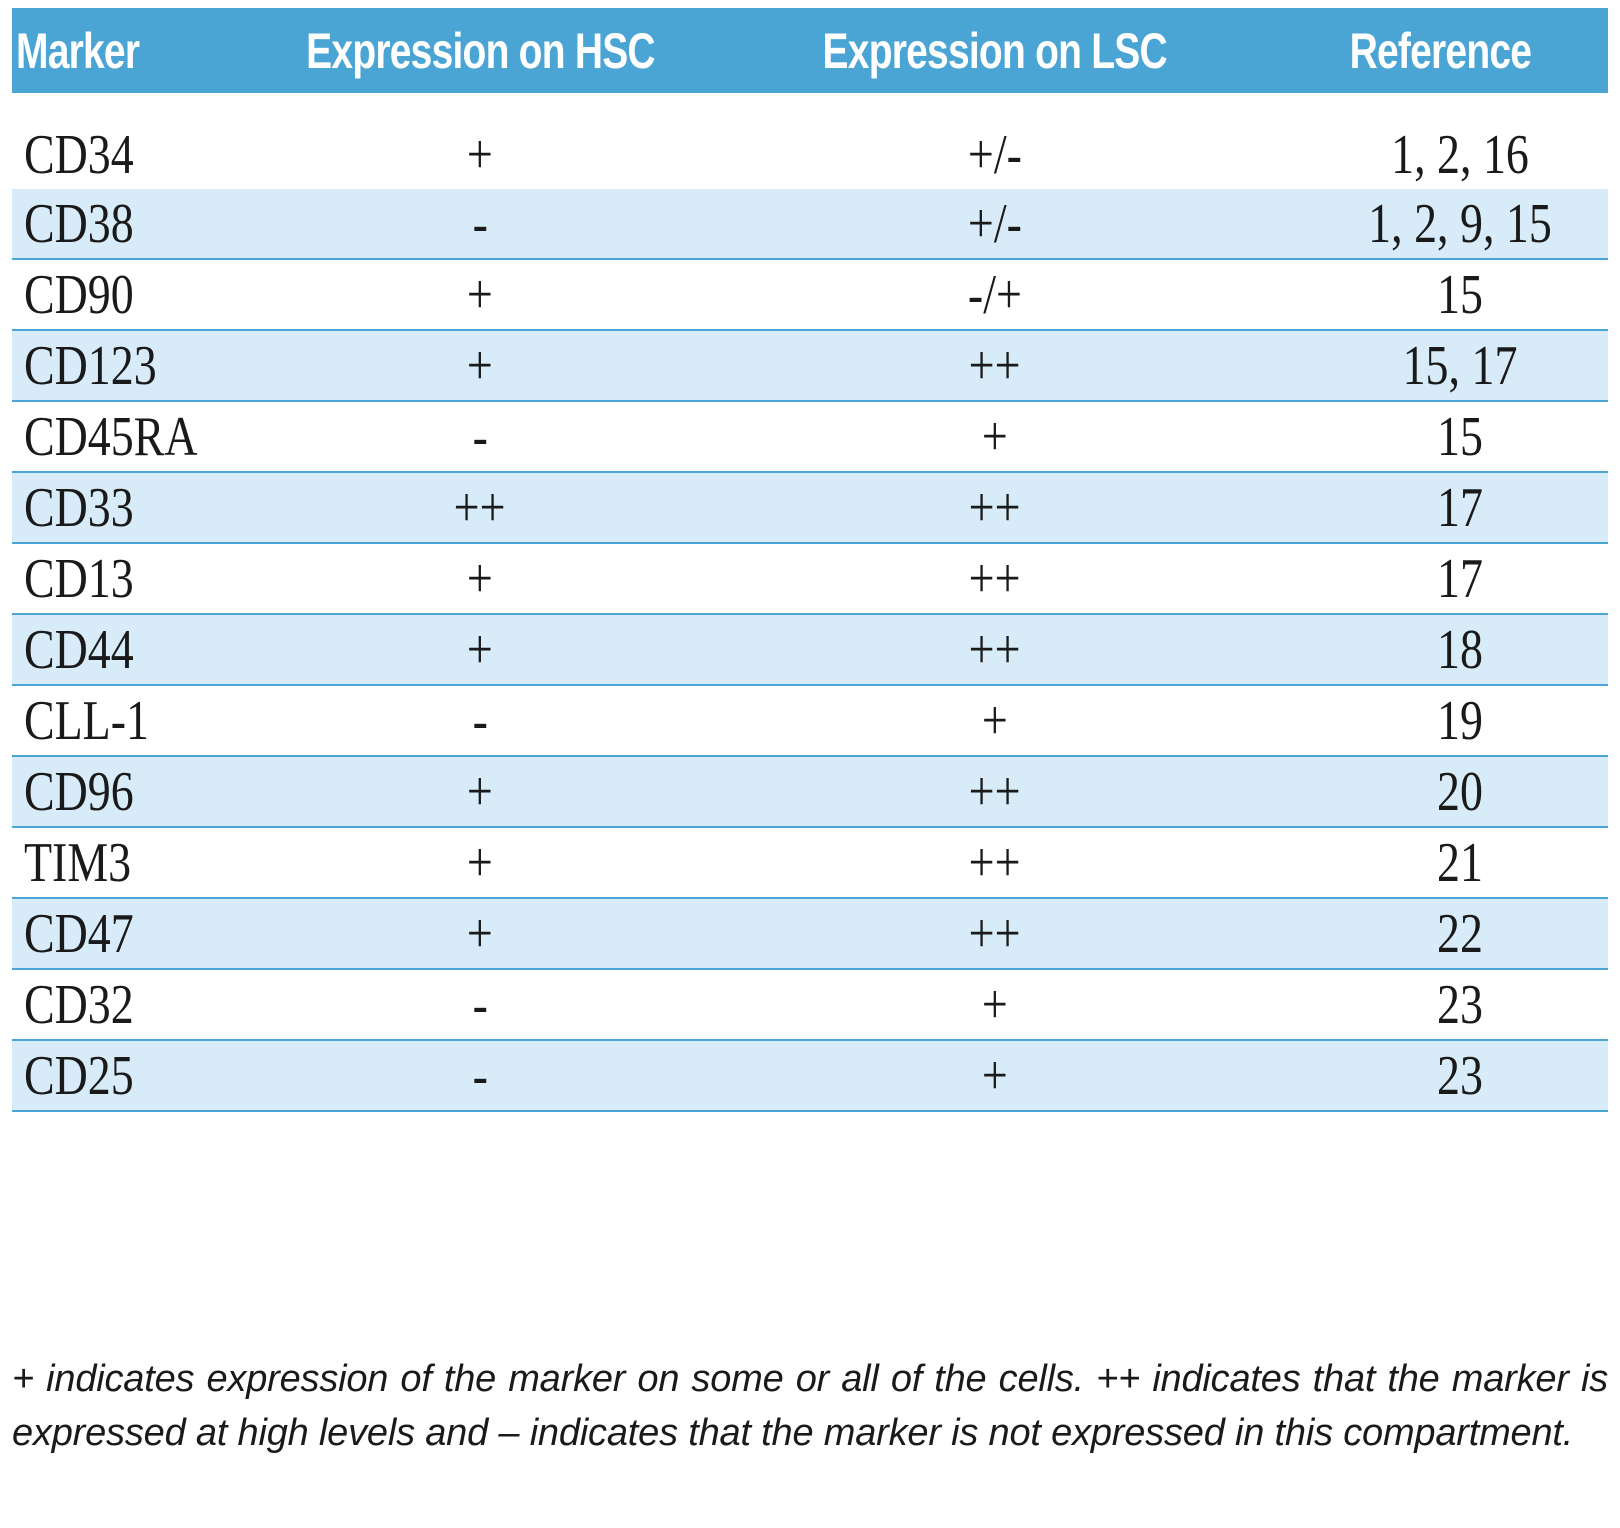 This screenshot has height=1528, width=1620. I want to click on marker-cell: CD47, so click(127, 934).